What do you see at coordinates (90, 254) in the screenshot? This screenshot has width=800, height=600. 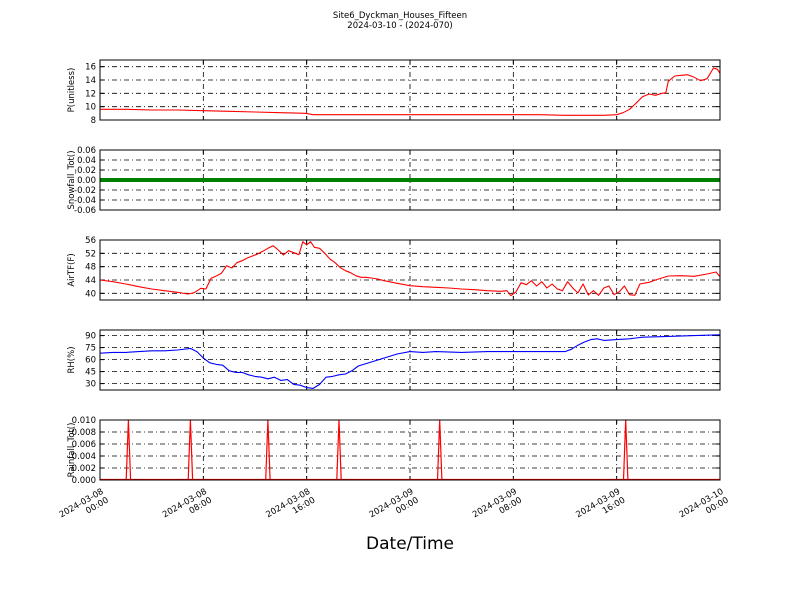 I see `y-tick-label: 52` at bounding box center [90, 254].